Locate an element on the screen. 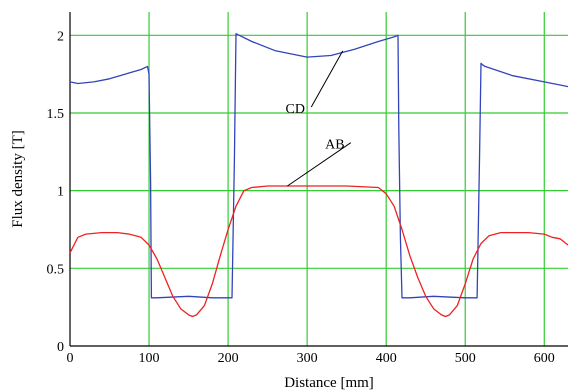 The image size is (575, 392). y-tick-label: 1.5 is located at coordinates (56, 114).